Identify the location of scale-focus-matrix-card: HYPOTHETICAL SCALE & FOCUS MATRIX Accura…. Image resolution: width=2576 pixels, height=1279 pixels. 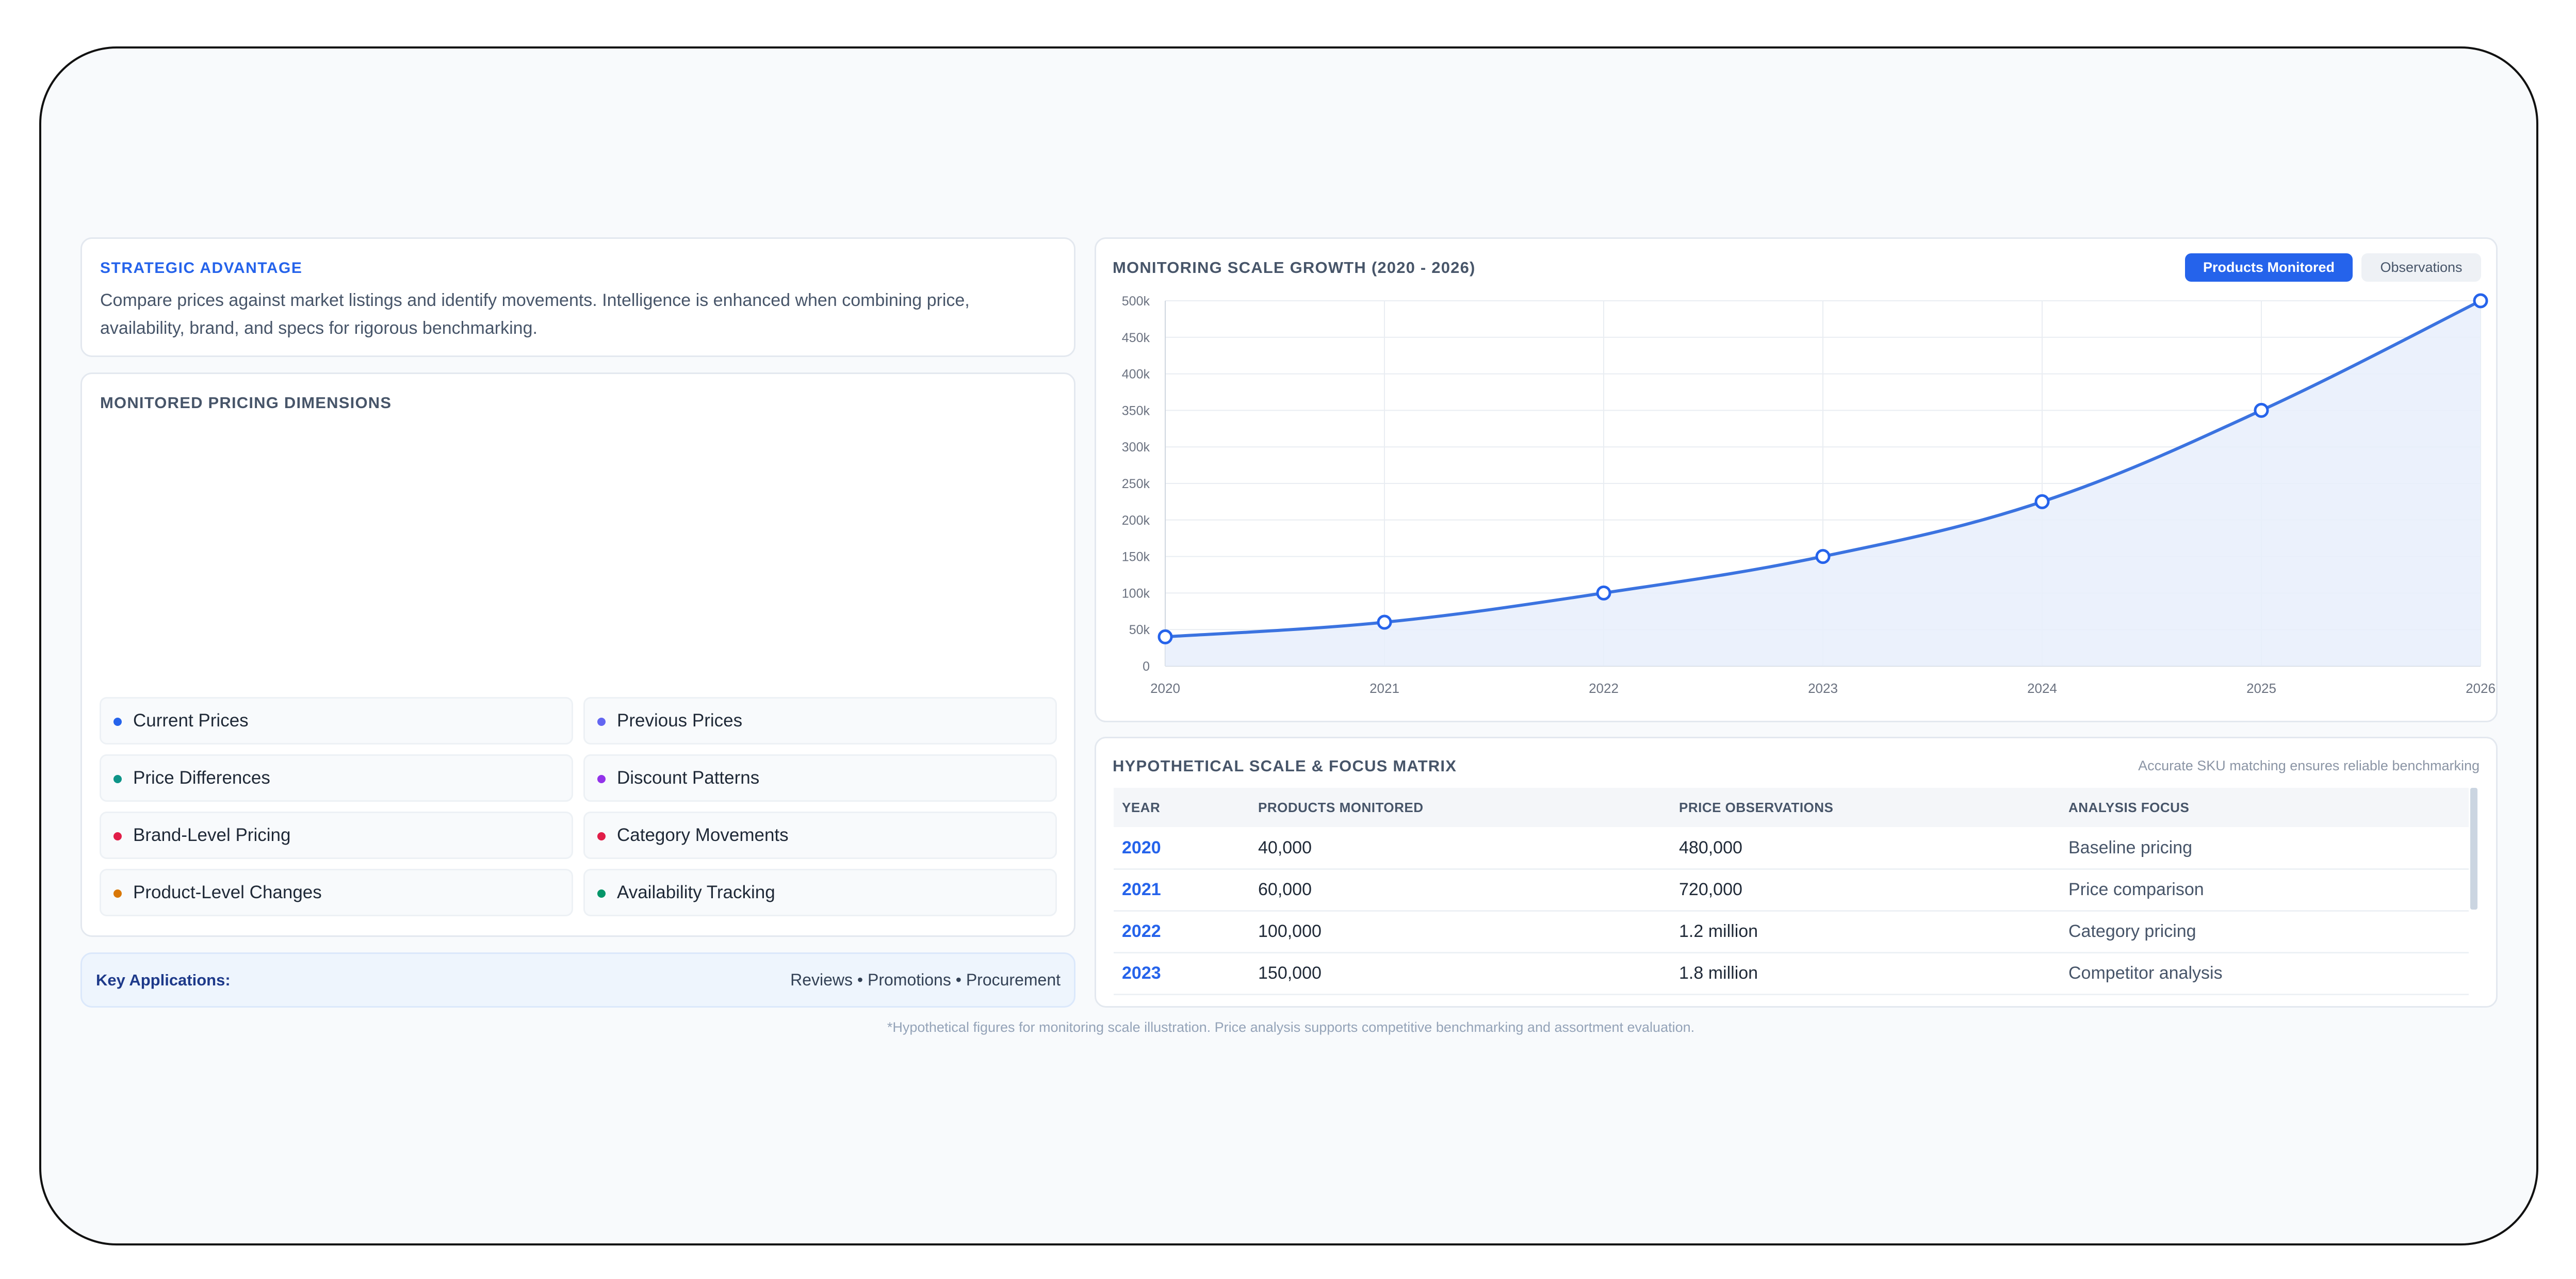
(1797, 872).